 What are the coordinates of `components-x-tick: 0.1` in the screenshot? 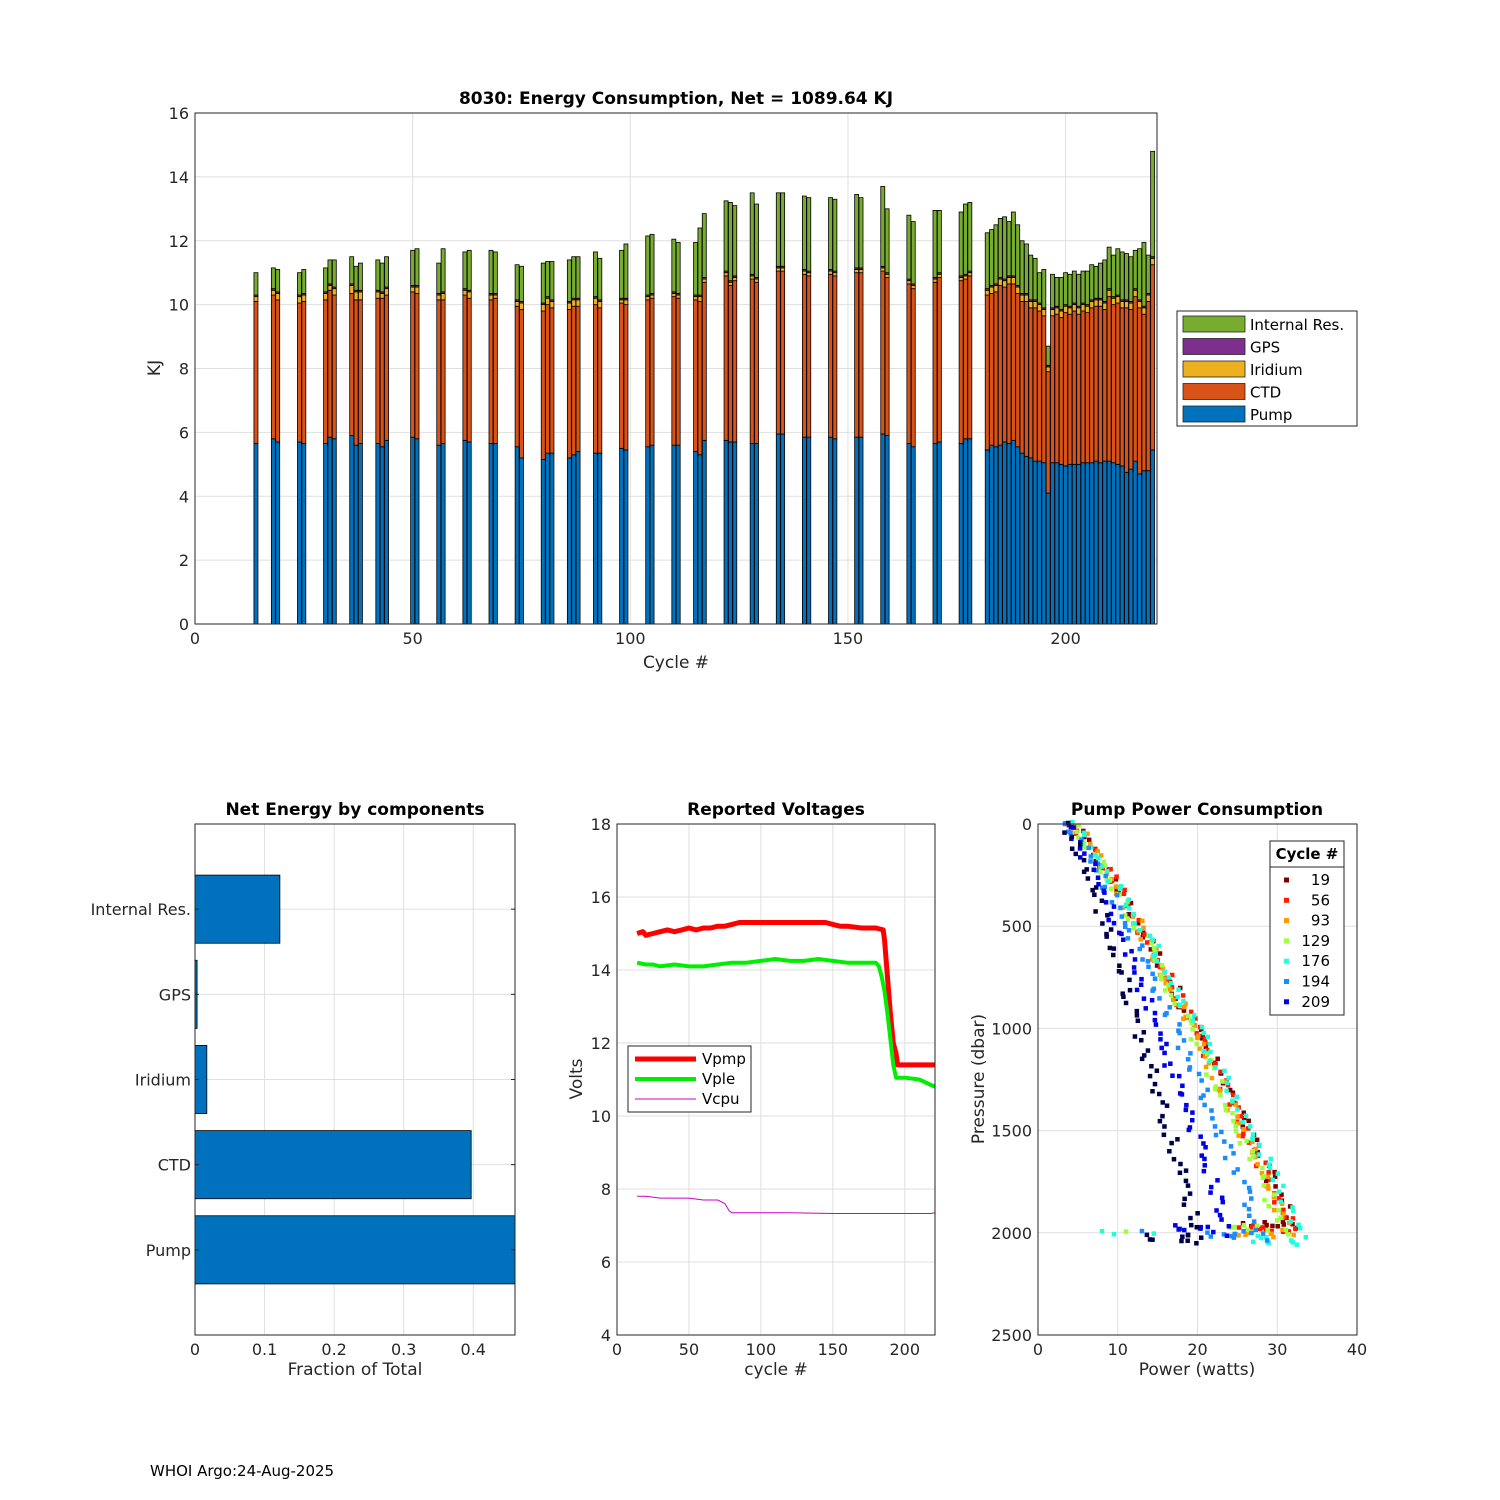 It's located at (264, 1349).